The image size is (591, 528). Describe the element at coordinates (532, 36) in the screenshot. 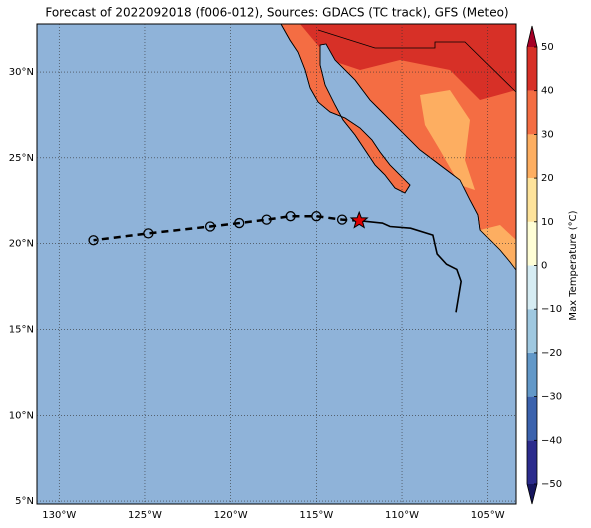

I see `colorbar-over` at that location.